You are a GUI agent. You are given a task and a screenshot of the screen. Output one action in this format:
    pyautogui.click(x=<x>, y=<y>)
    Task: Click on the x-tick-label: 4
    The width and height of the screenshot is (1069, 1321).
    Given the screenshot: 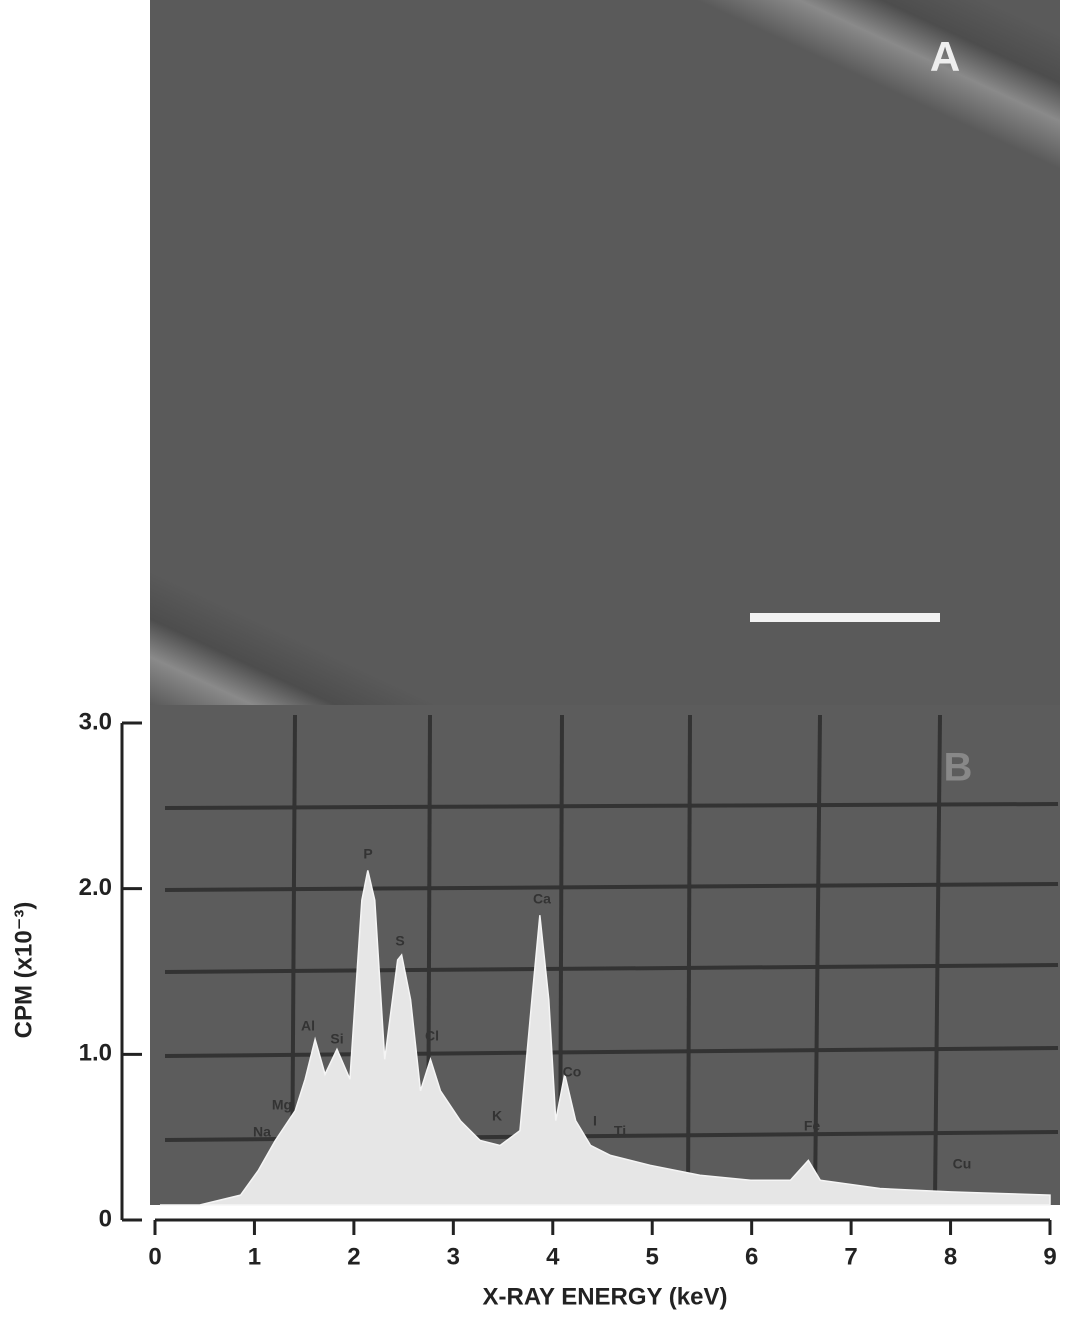 What is the action you would take?
    pyautogui.click(x=553, y=1256)
    